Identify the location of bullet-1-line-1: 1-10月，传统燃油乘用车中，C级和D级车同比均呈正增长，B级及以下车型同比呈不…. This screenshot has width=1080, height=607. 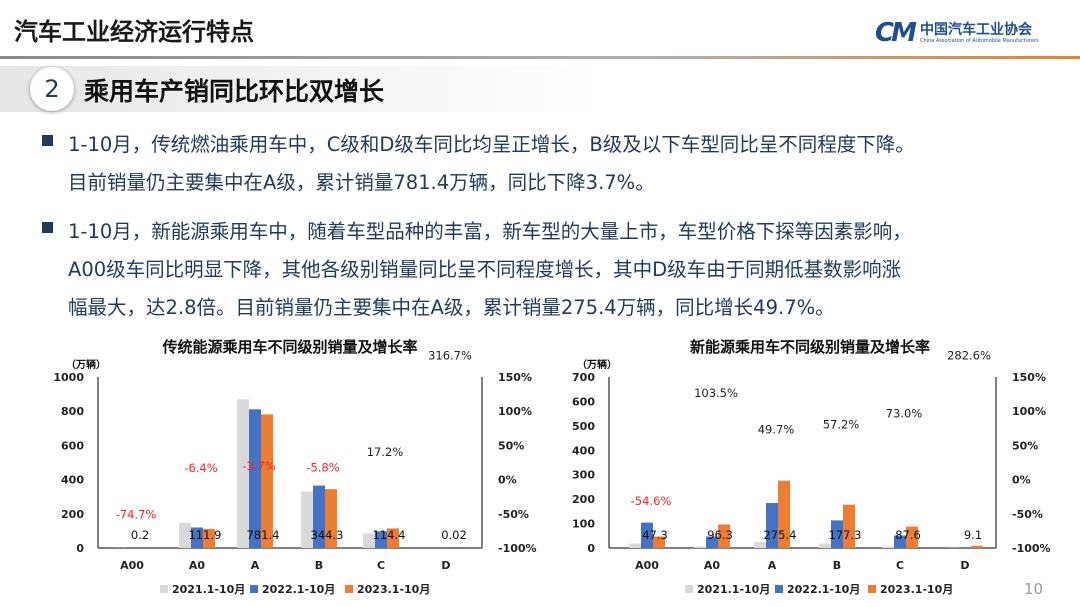
(491, 144).